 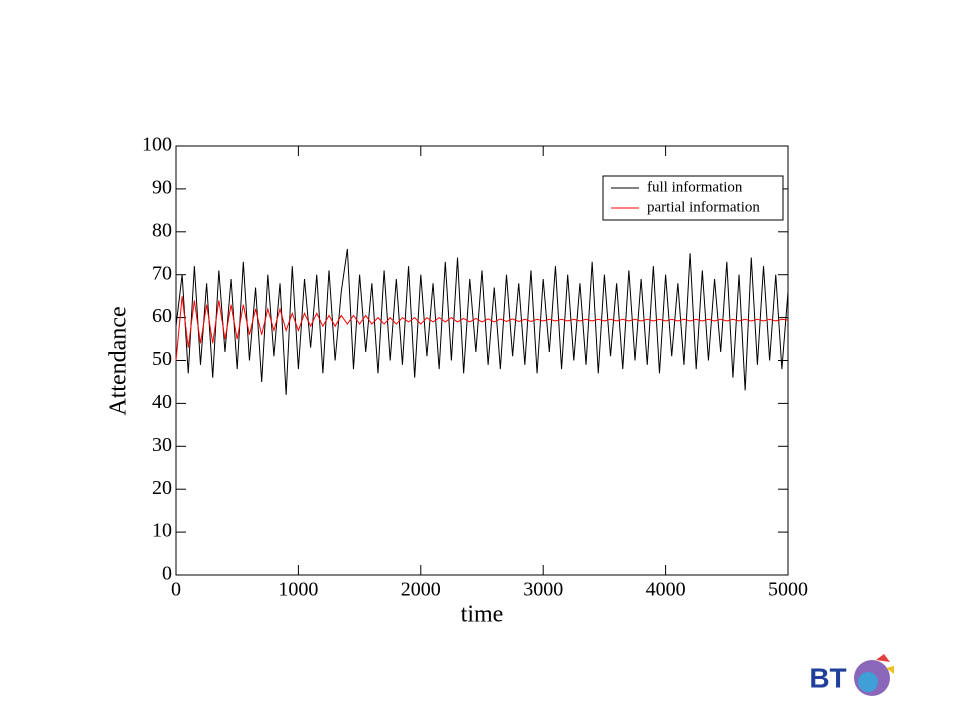 I want to click on logo-text: BT, so click(x=827, y=677).